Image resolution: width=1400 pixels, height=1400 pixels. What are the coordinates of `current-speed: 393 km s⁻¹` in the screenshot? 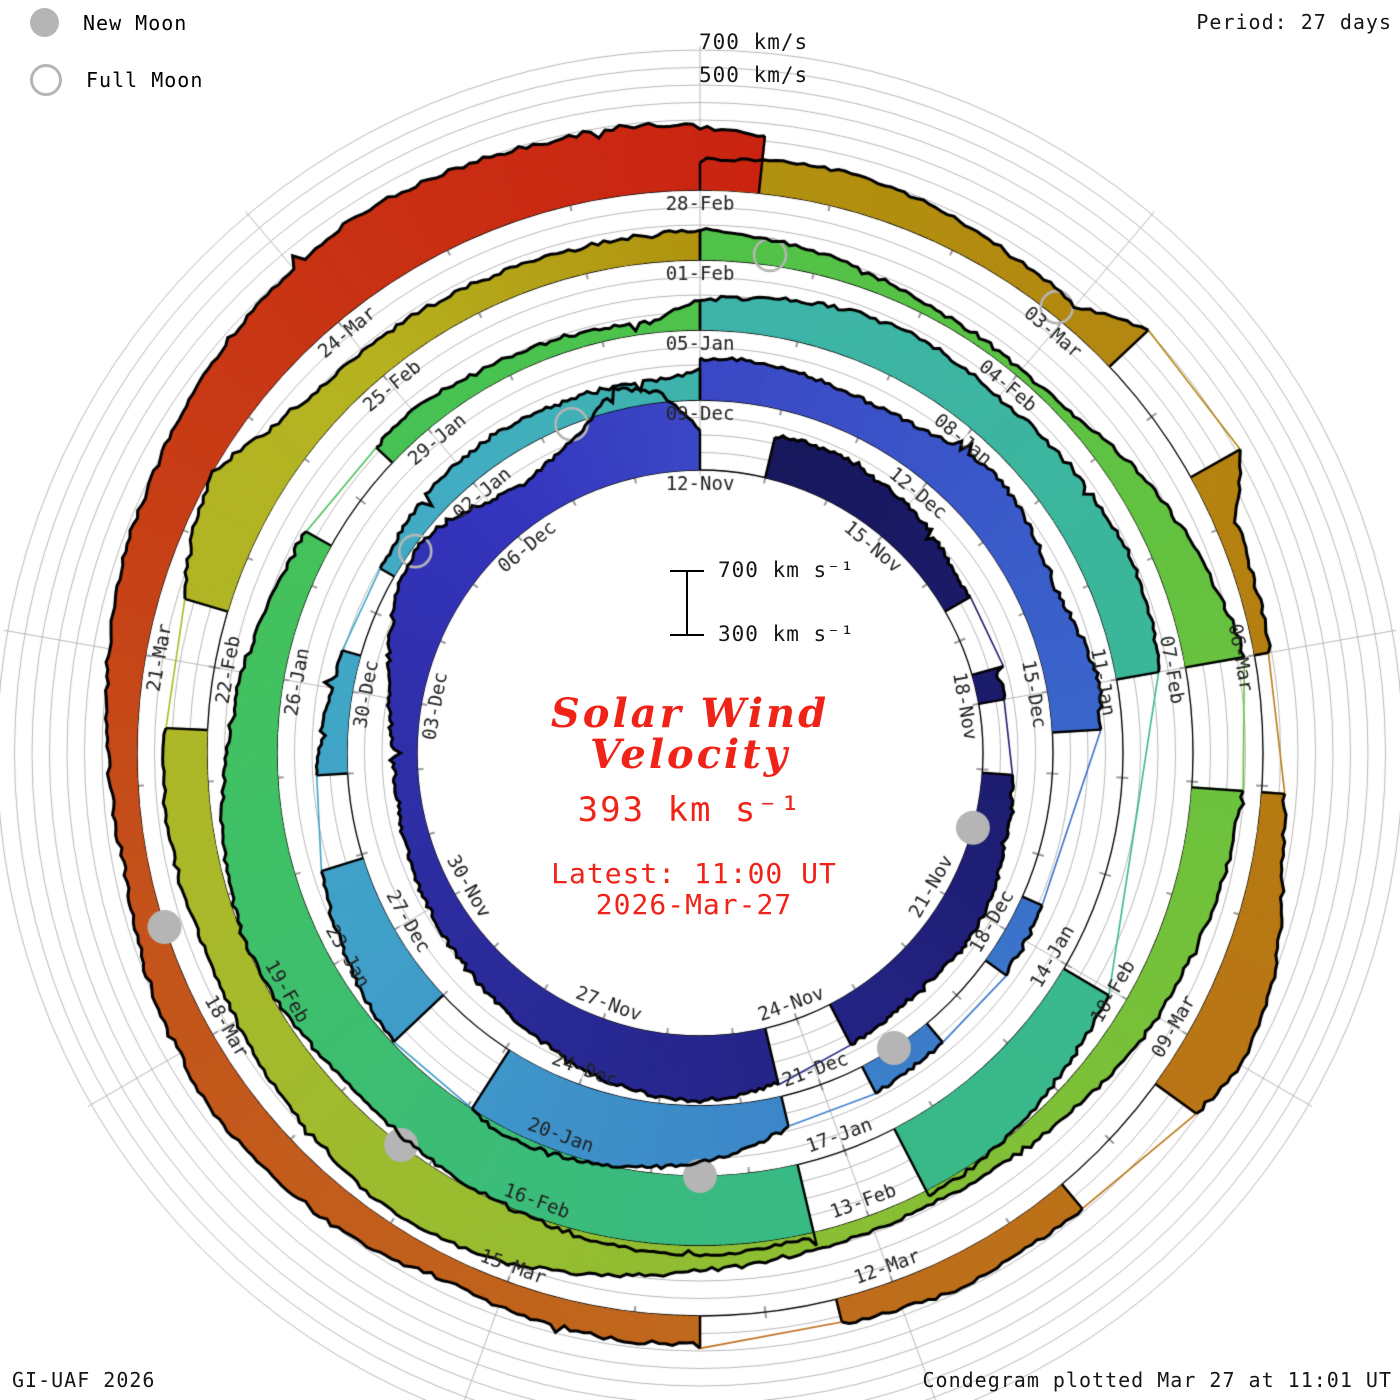 It's located at (690, 809).